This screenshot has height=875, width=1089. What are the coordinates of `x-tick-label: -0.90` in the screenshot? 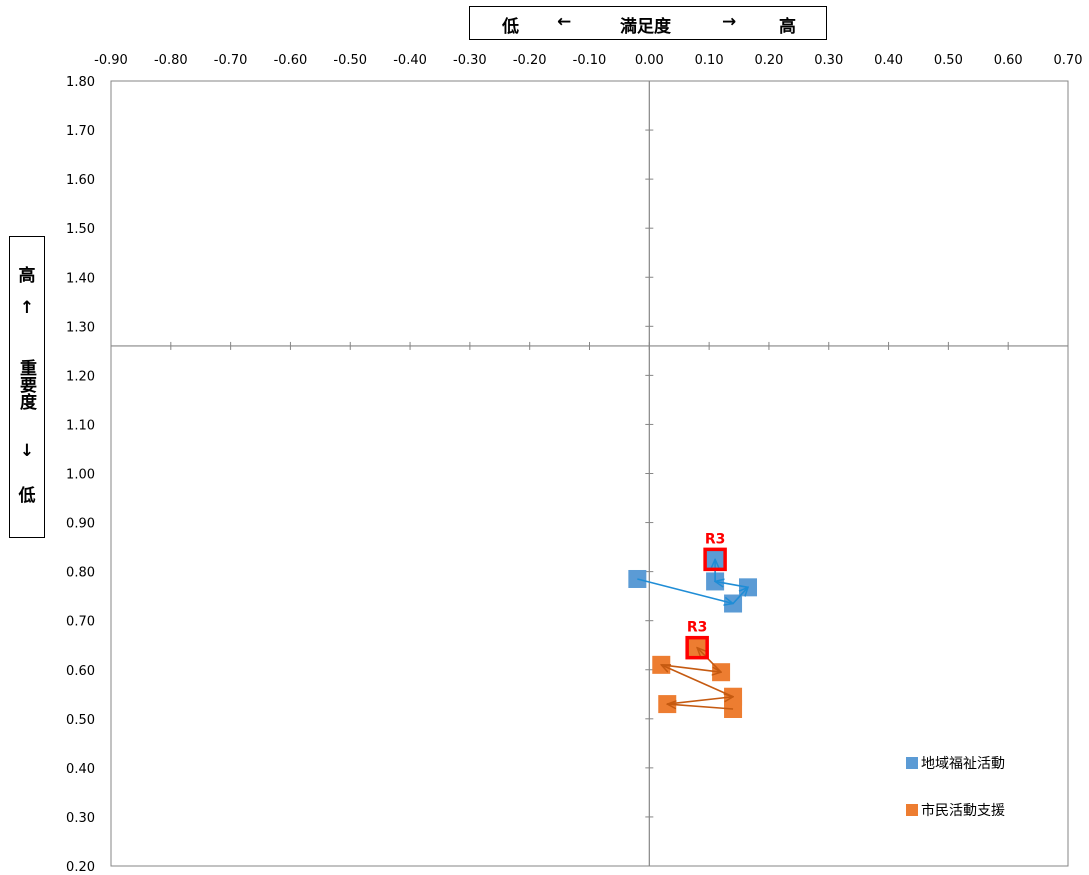 It's located at (111, 60).